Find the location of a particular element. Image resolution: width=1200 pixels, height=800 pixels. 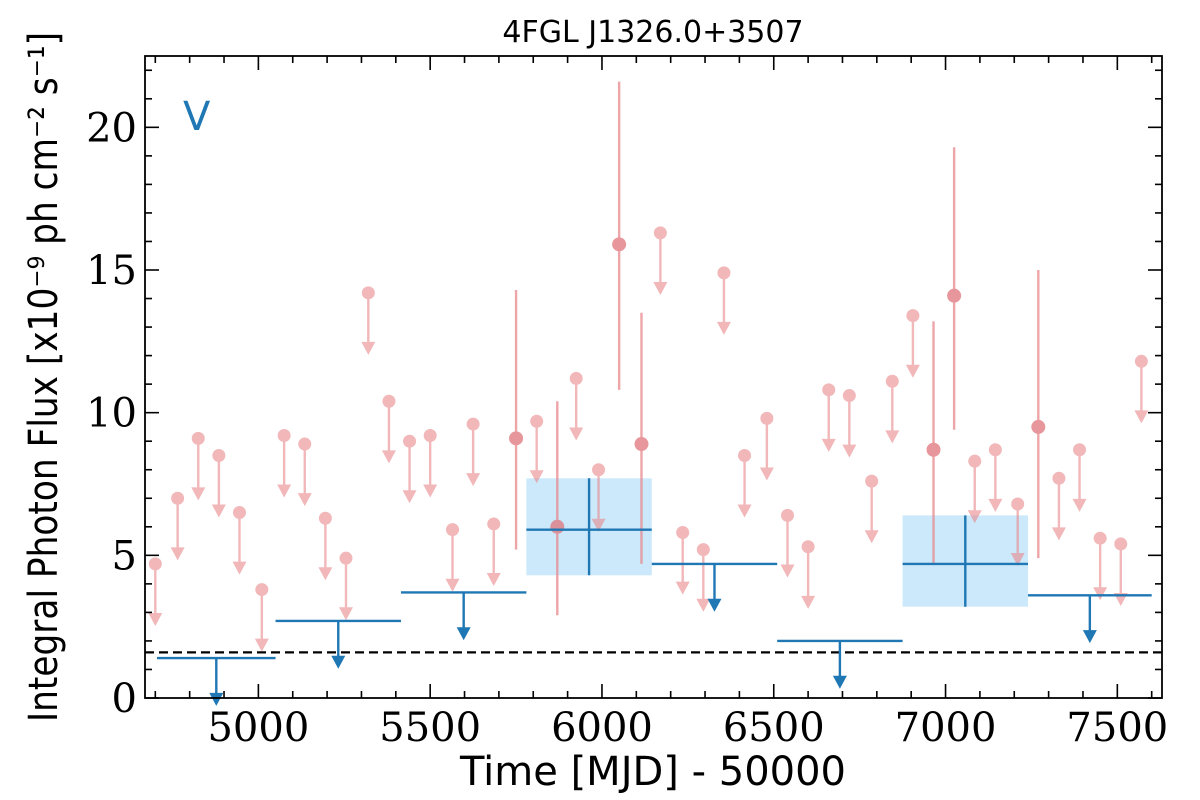

chart-title: 4FGL J1326.0+3507 is located at coordinates (652, 32).